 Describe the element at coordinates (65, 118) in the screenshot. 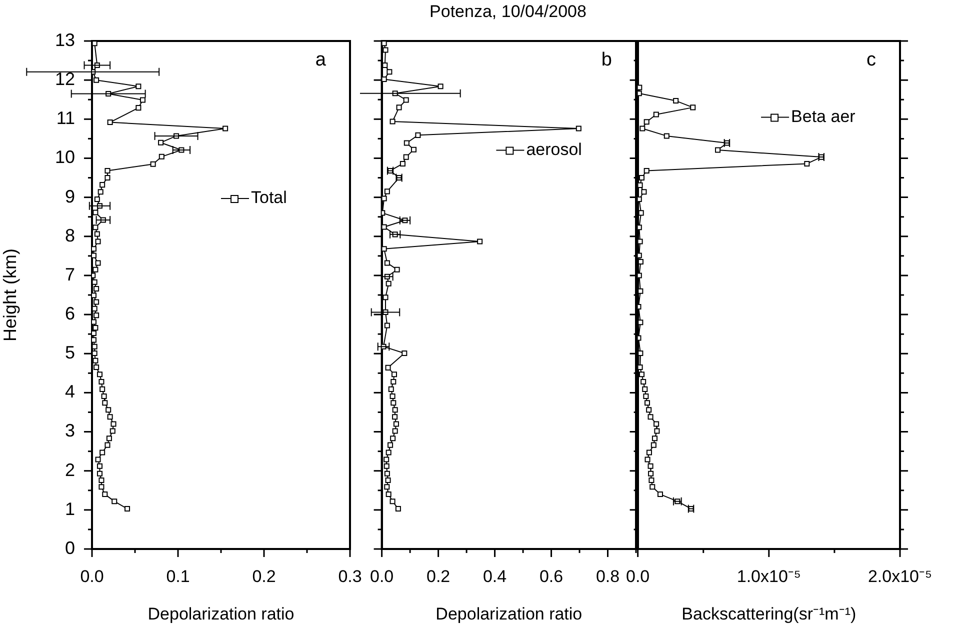

I see `y-tick-label: 11` at that location.